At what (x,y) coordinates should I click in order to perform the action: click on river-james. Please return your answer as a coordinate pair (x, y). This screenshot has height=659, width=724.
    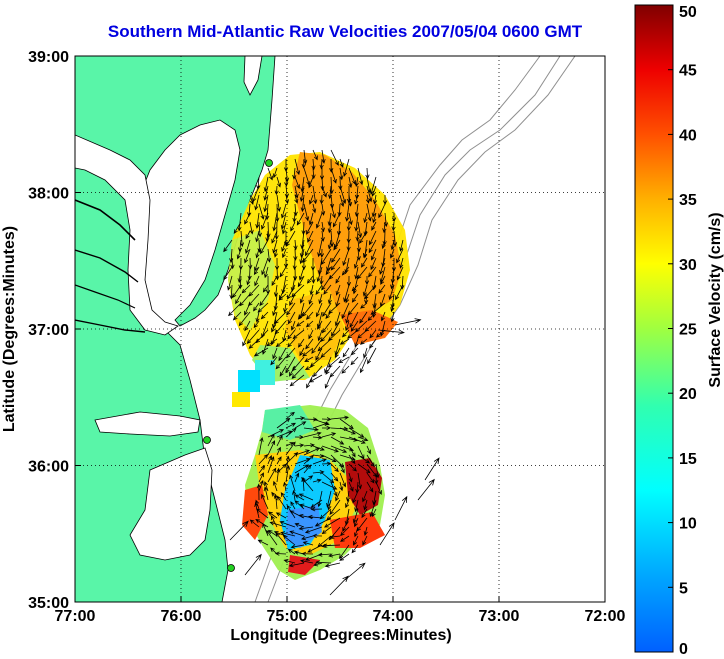
    Looking at the image, I should click on (110, 326).